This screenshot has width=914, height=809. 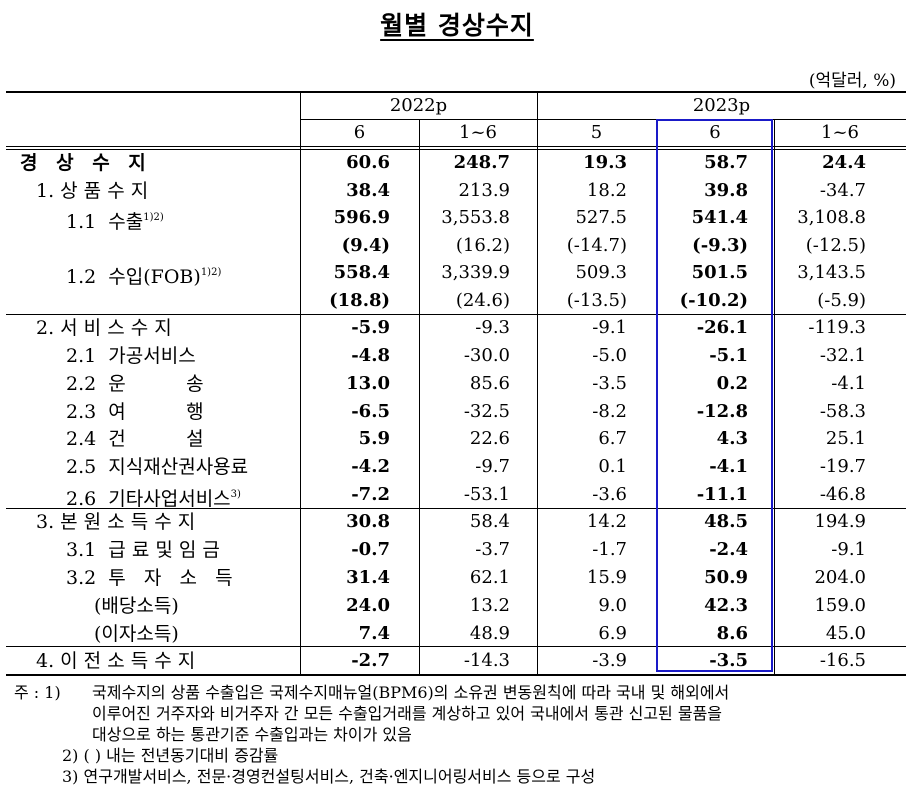 I want to click on header-2022: 2022p, so click(x=418, y=105).